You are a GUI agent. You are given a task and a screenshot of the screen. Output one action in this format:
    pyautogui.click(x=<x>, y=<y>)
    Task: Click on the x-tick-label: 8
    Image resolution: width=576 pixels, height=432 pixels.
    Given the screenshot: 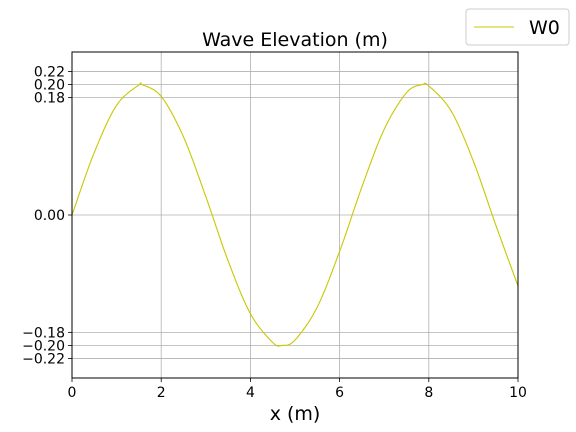 What is the action you would take?
    pyautogui.click(x=428, y=393)
    